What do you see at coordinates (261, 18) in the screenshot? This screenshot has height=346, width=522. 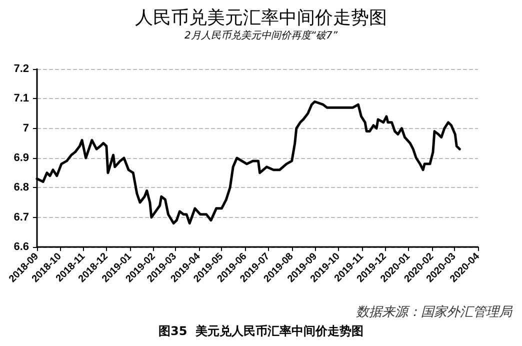 I see `chart-title: 人民币兑美元汇率中间价走势图` at bounding box center [261, 18].